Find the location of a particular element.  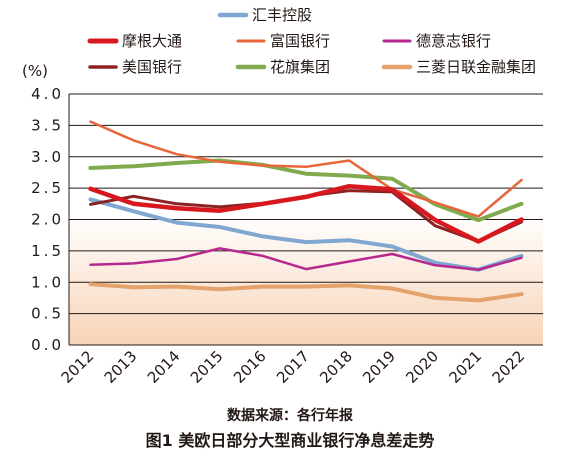

y-tick-label: 3 . 0 is located at coordinates (46, 157).